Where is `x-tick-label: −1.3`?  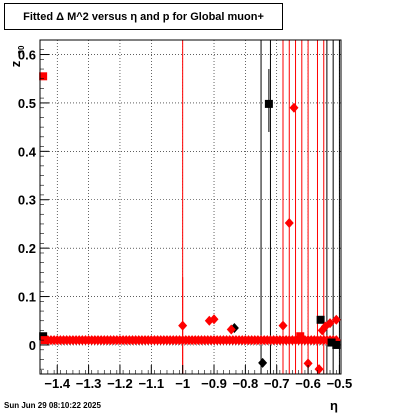
x-tick-label: −1.3 is located at coordinates (89, 383).